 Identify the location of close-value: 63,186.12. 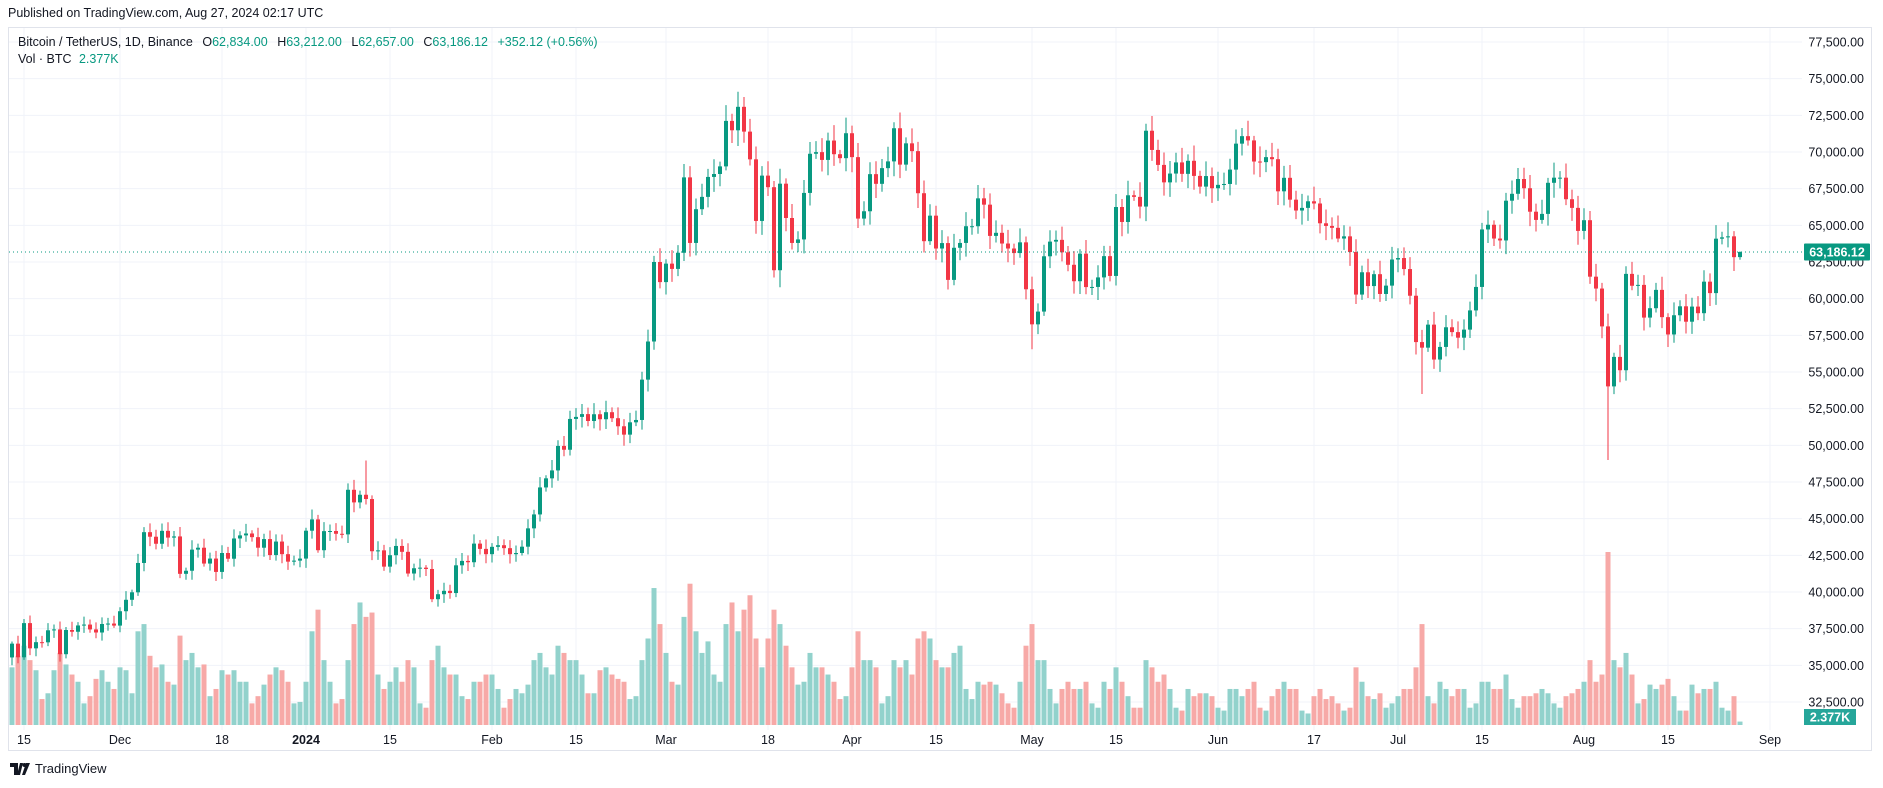
(460, 42).